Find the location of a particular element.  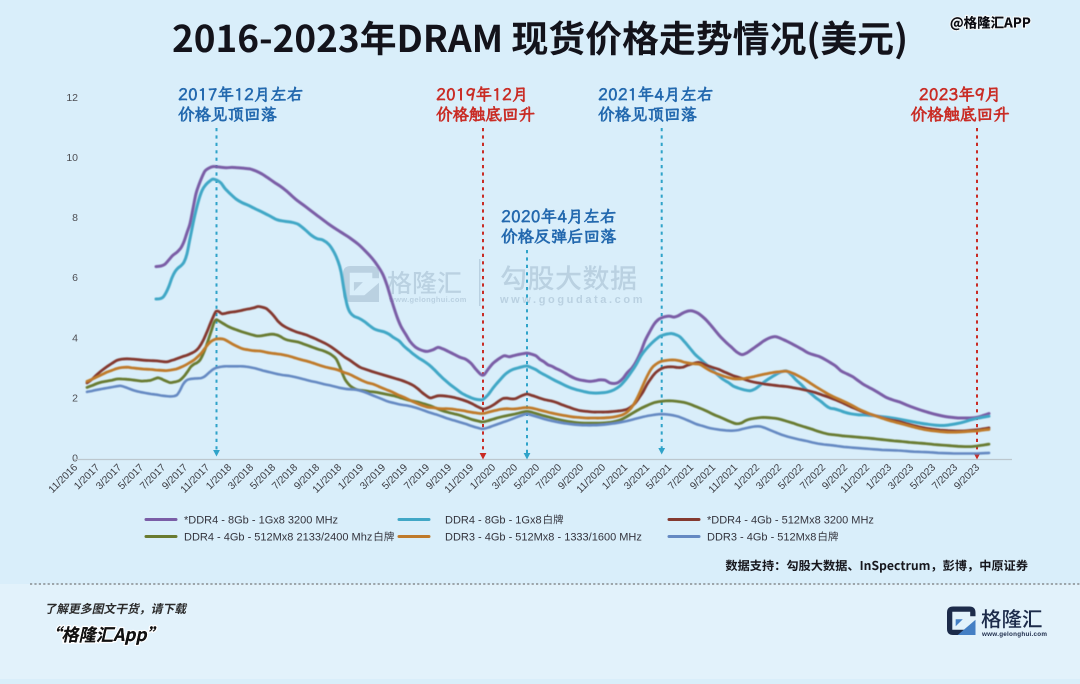

svg-text: 4 is located at coordinates (75, 338).